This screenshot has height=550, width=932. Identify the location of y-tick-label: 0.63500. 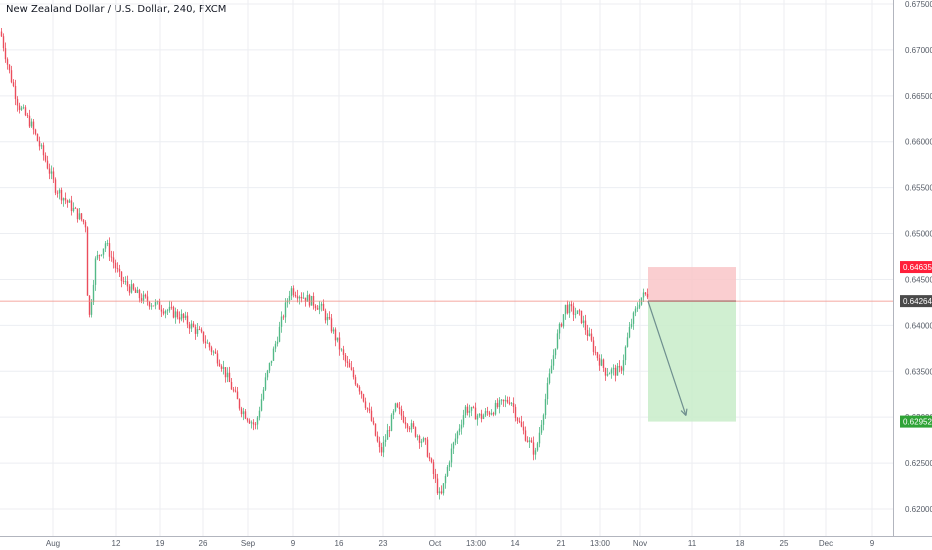
(918, 371).